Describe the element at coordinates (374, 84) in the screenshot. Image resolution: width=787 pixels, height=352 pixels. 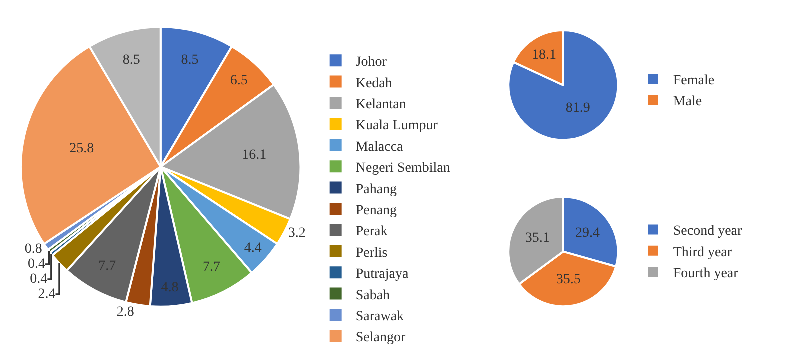
I see `legend-label: Kedah` at that location.